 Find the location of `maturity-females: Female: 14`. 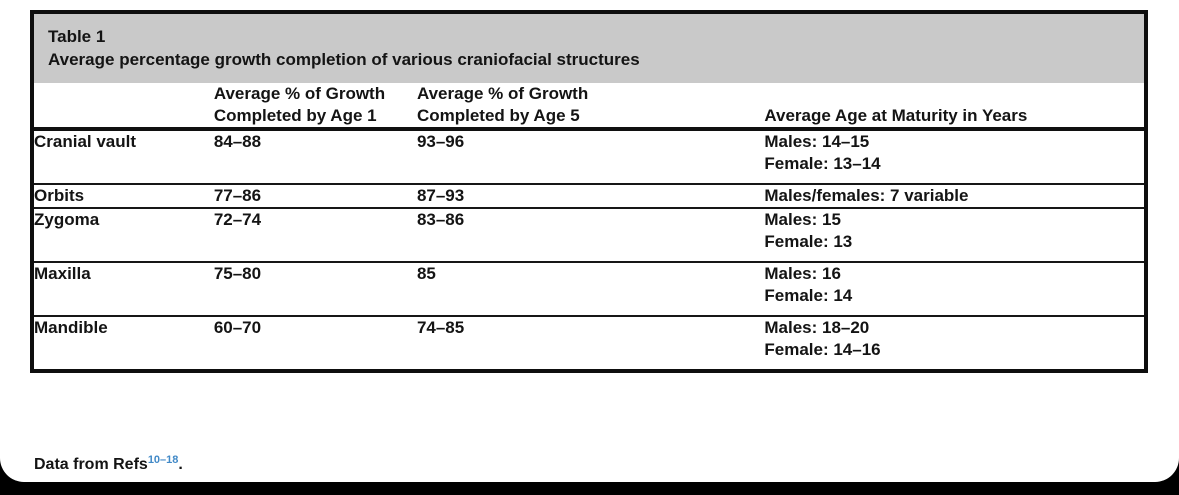

maturity-females: Female: 14 is located at coordinates (808, 295).